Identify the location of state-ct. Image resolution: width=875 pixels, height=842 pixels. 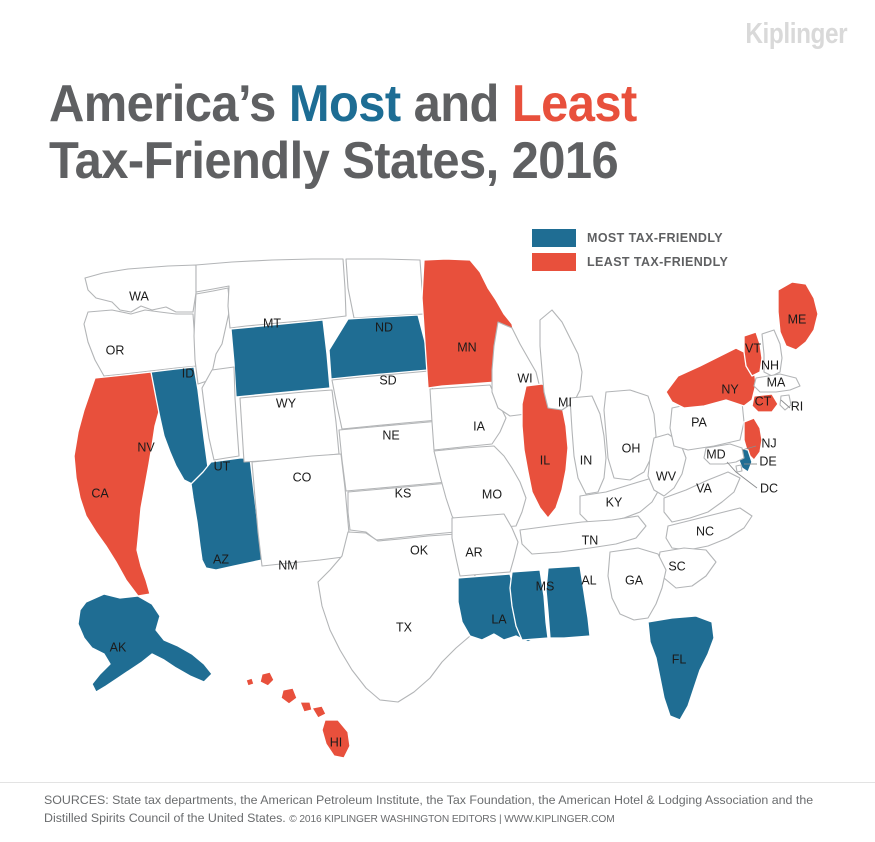
(765, 403).